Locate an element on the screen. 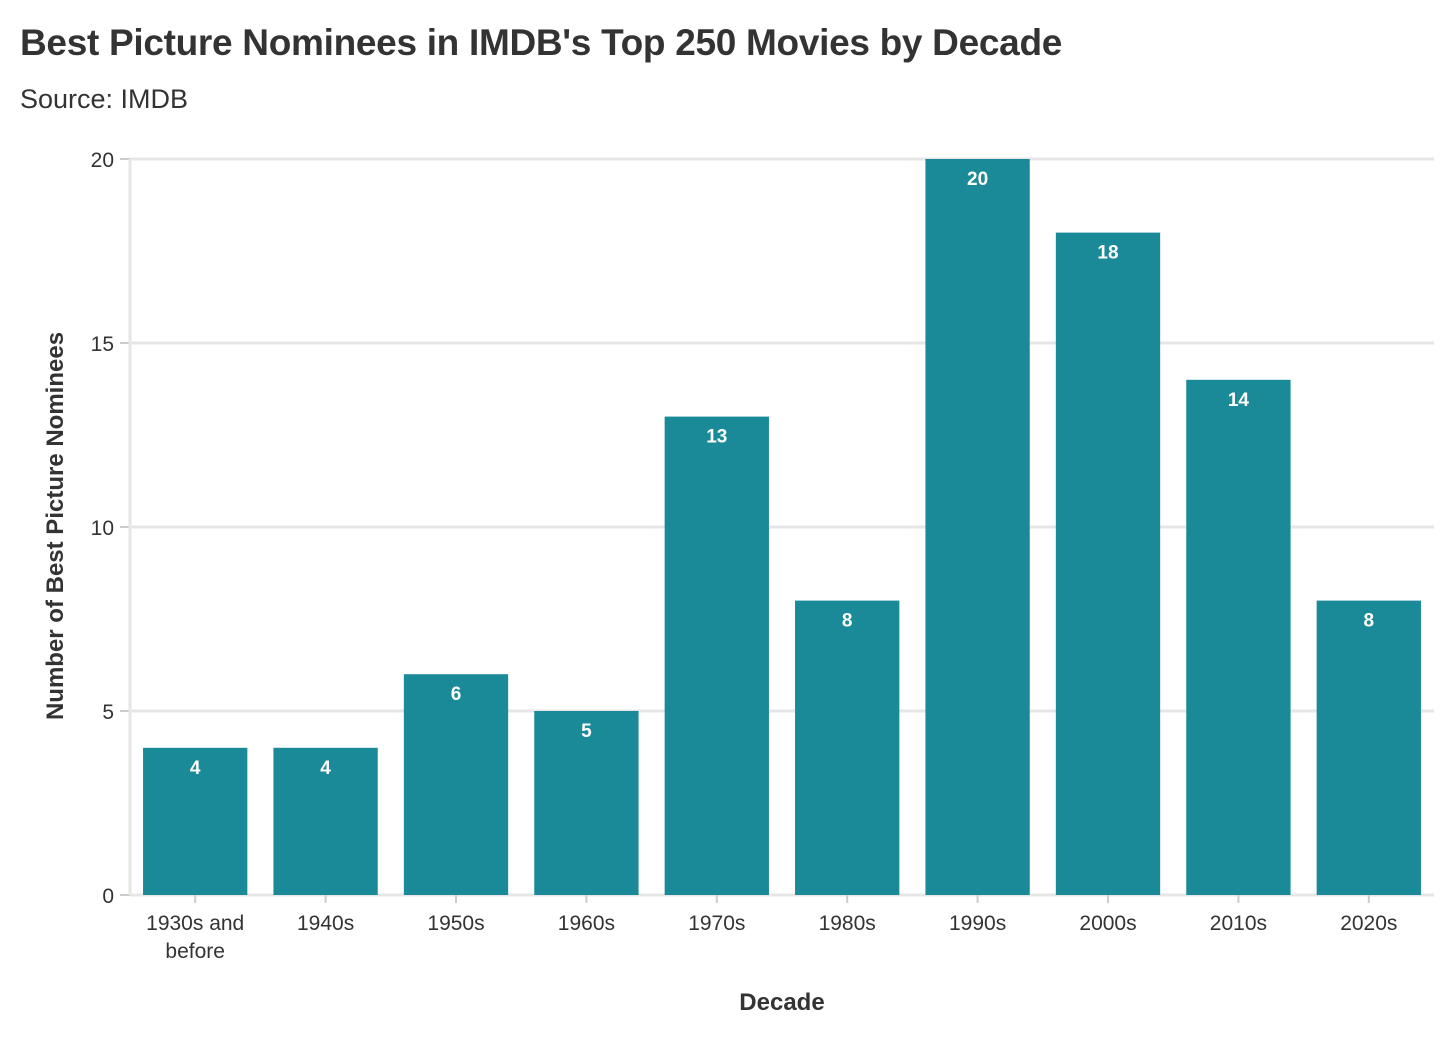 This screenshot has width=1456, height=1052. x-tick-label: 2020s is located at coordinates (1368, 923).